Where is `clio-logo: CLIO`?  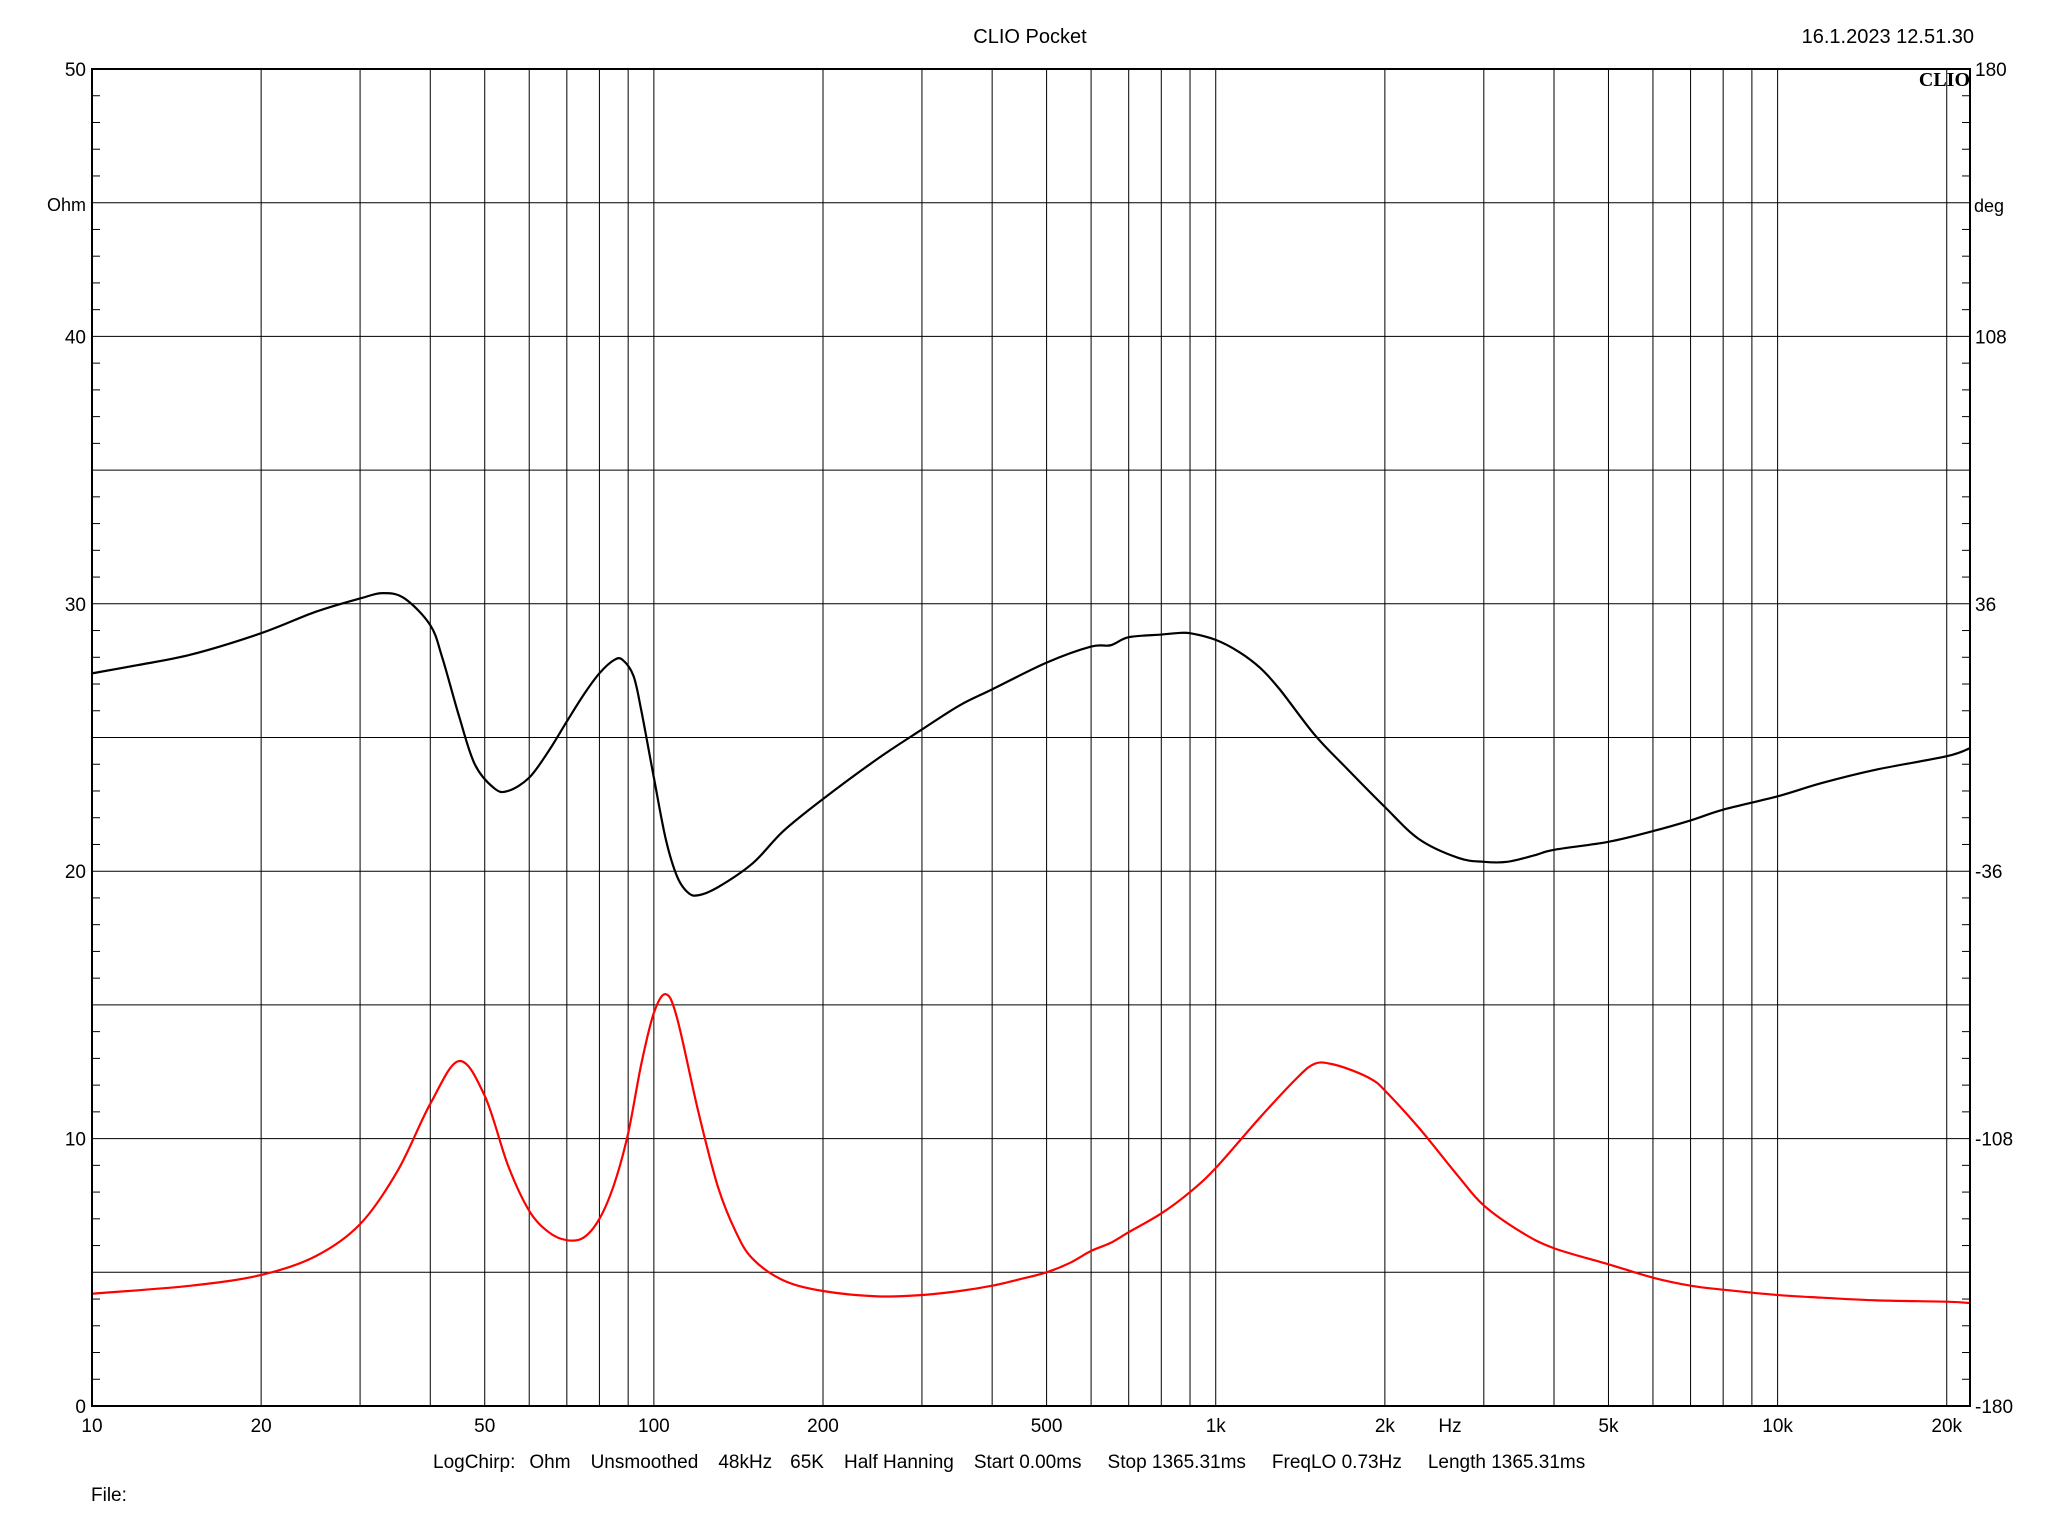 clio-logo: CLIO is located at coordinates (1944, 80).